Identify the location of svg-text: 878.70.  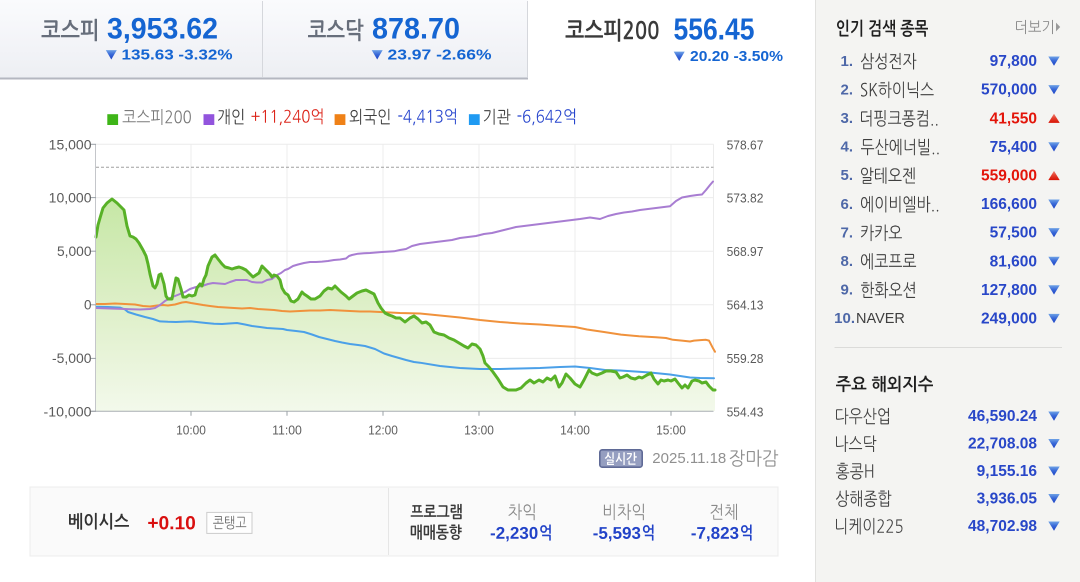
(416, 29).